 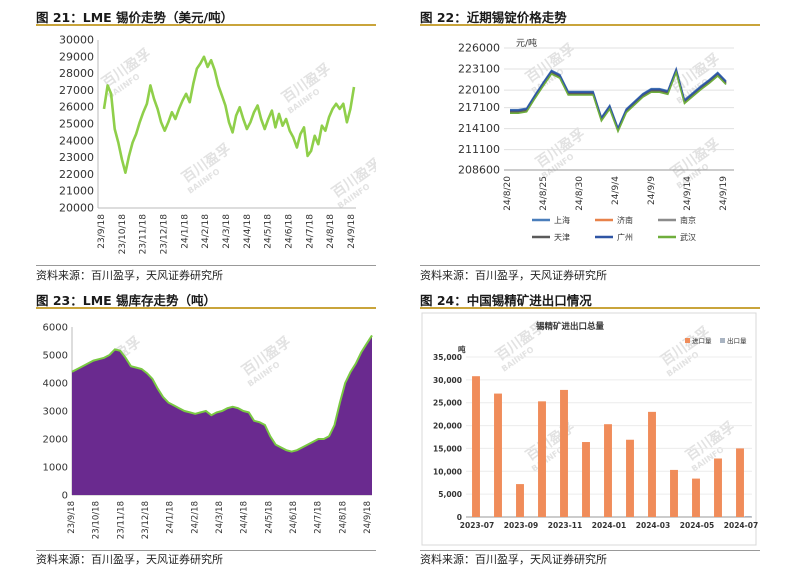 I want to click on y-tick-label: 217100, so click(x=479, y=107).